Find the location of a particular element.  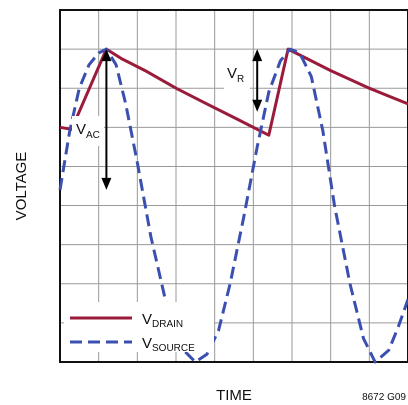

legend-label-source: VSOURCE is located at coordinates (168, 344).